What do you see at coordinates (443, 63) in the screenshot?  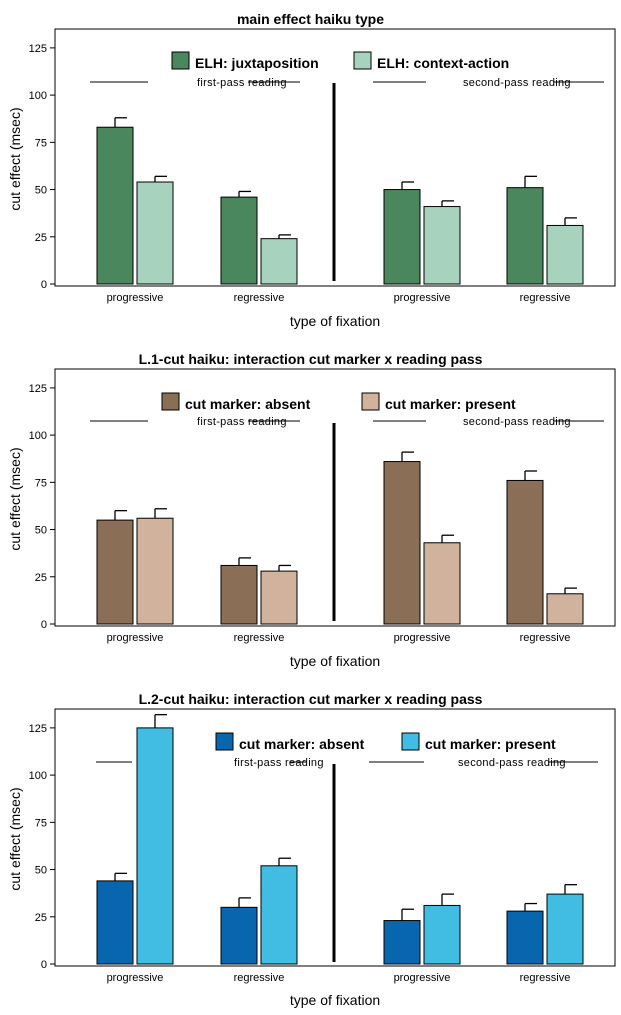 I see `legend-label: ELH: context-action` at bounding box center [443, 63].